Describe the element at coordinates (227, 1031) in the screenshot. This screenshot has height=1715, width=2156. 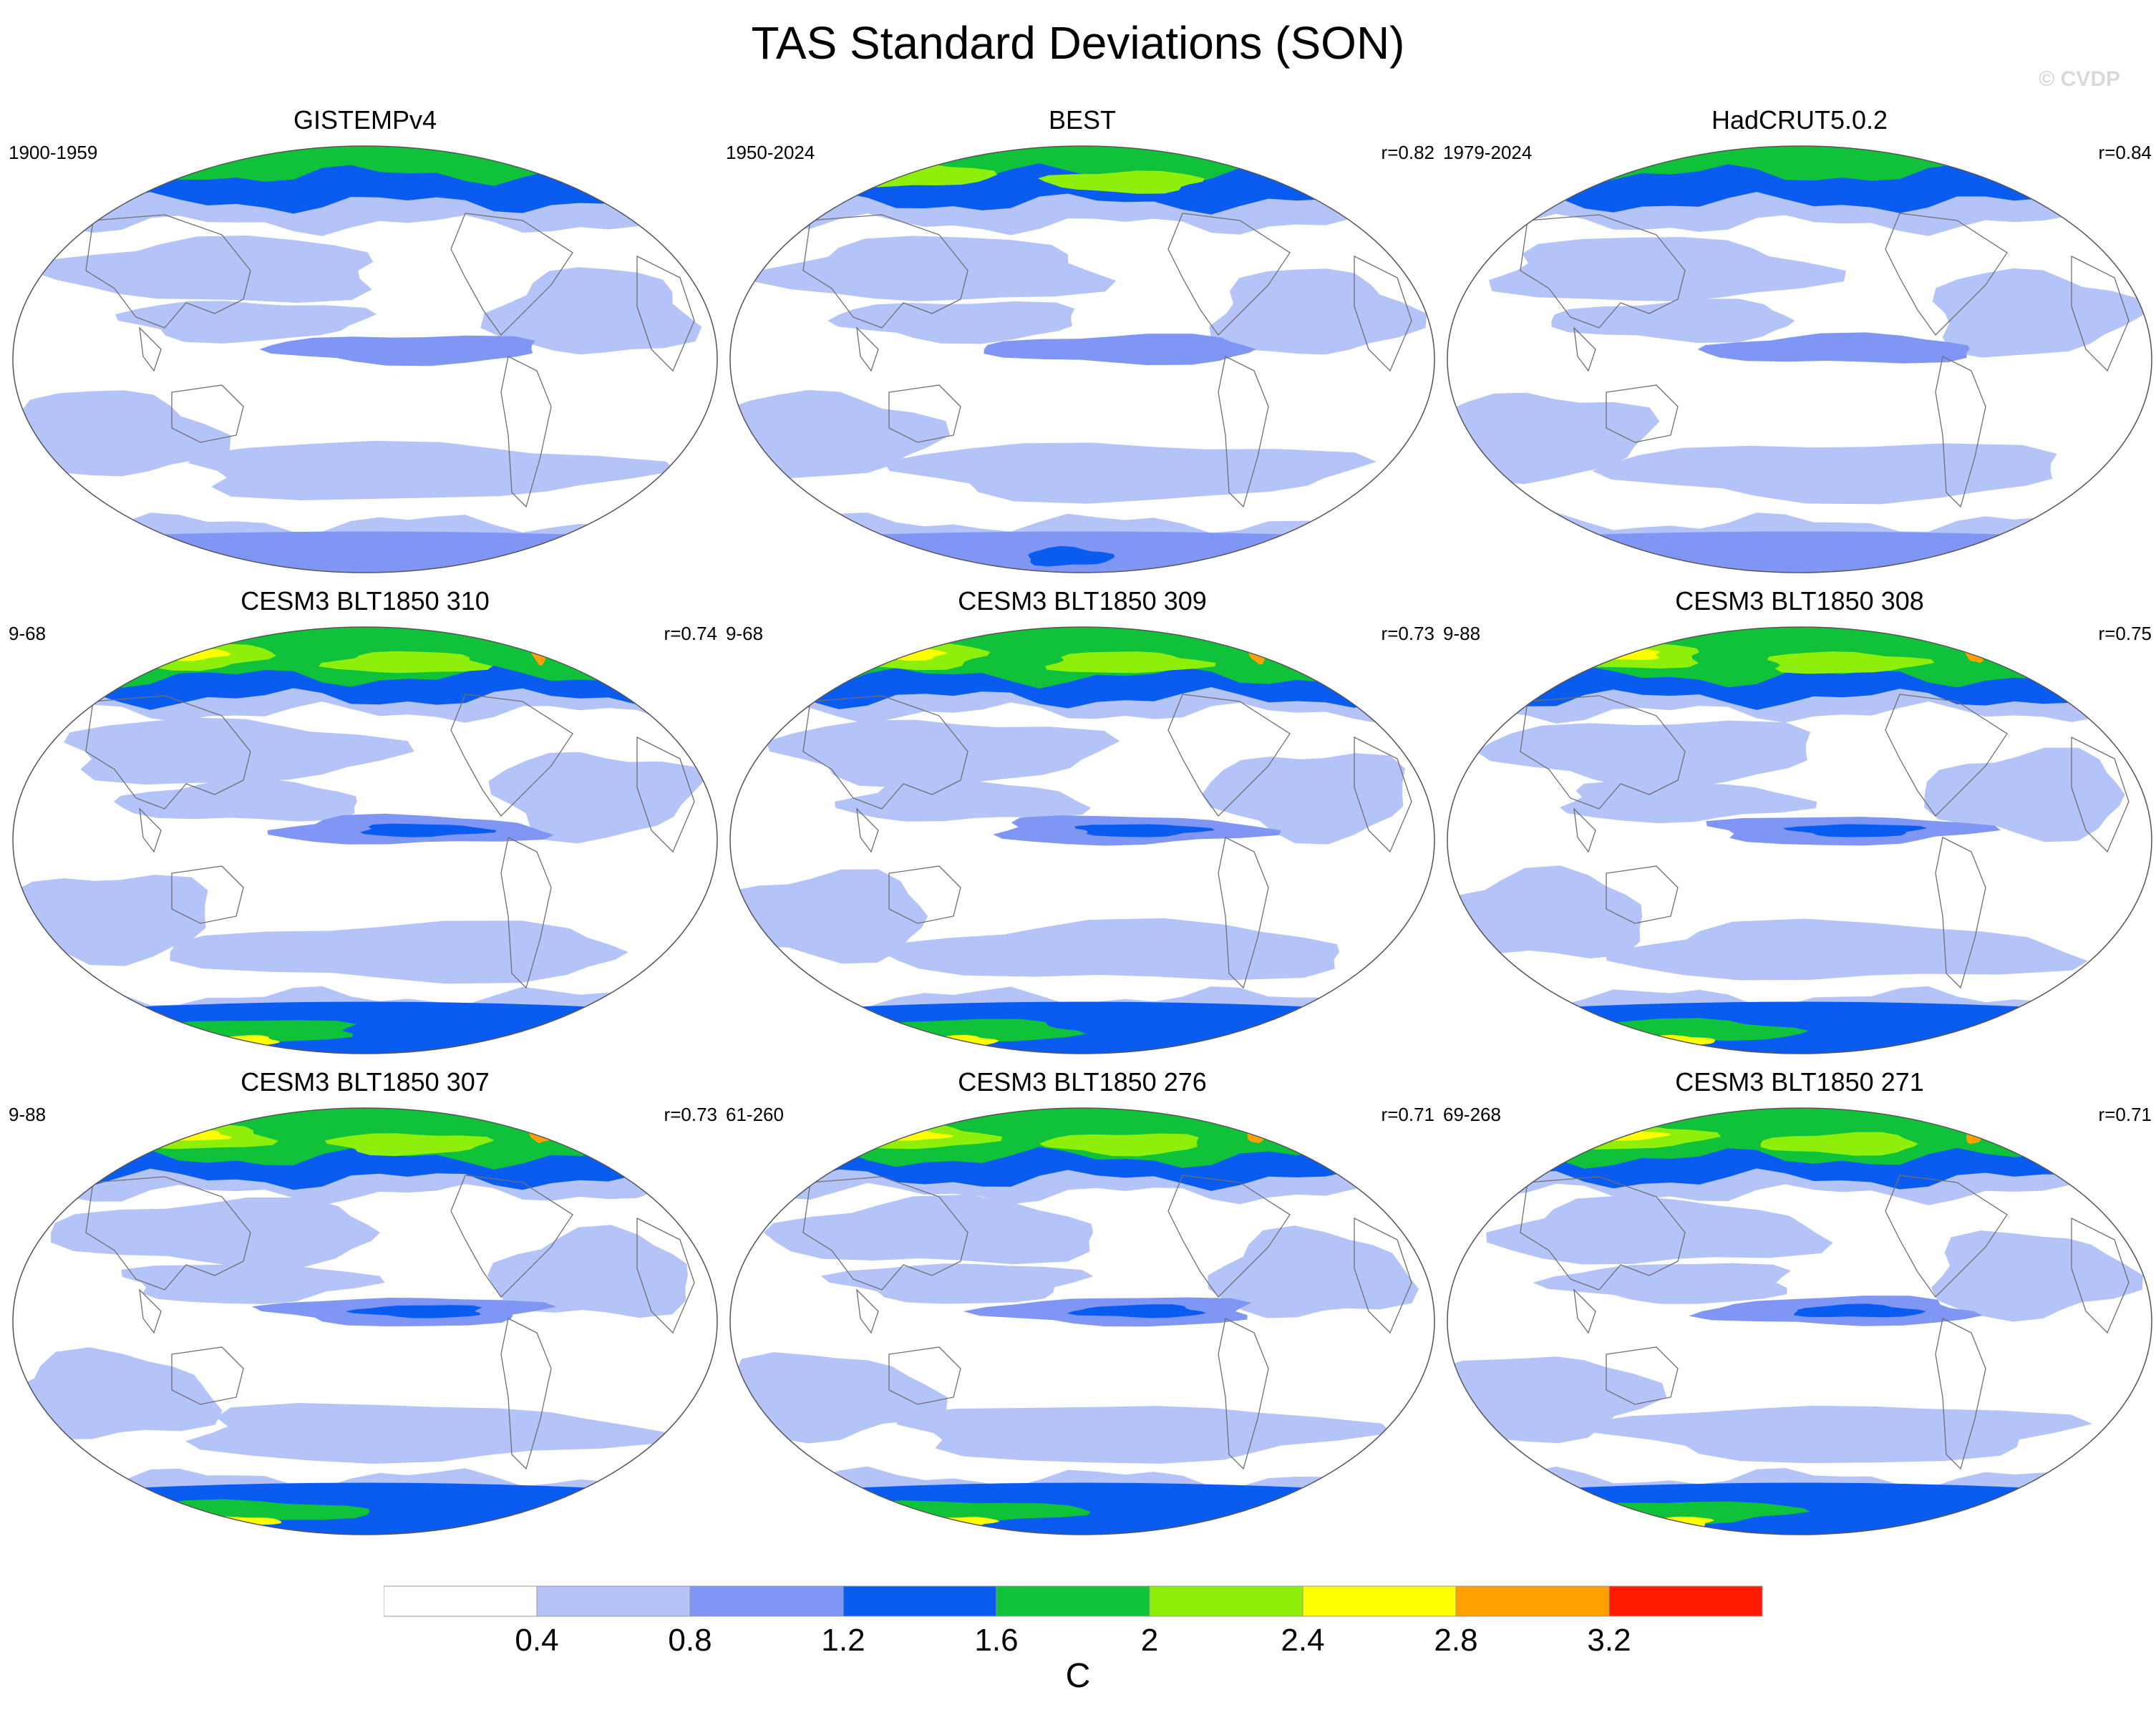
I see `antarctic-green` at that location.